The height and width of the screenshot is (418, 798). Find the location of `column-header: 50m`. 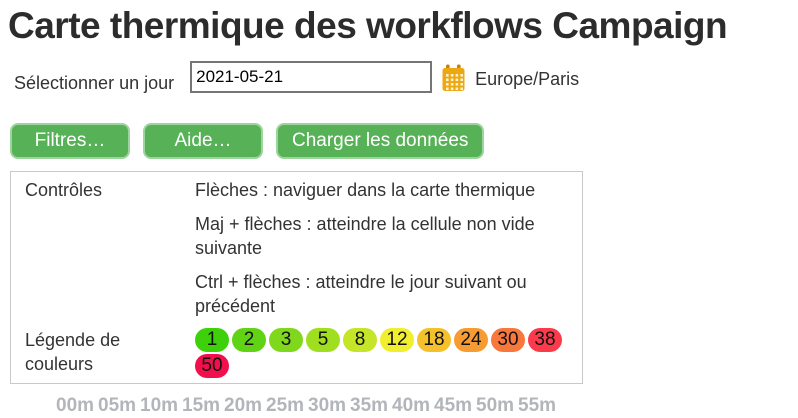

column-header: 50m is located at coordinates (495, 405).